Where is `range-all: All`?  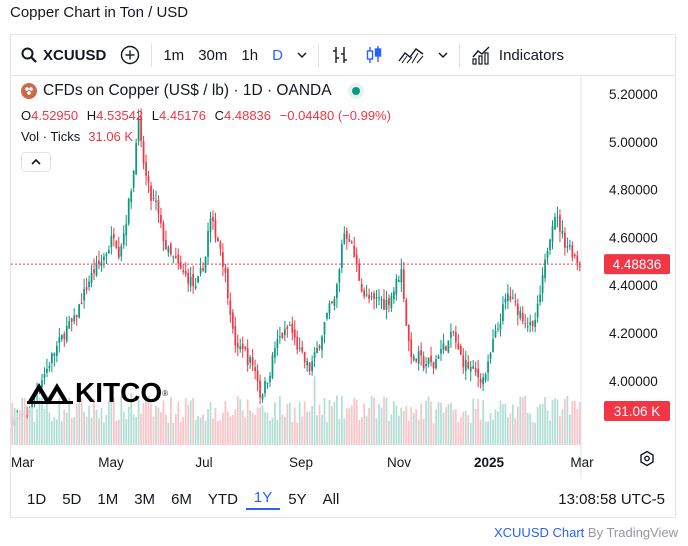 range-all: All is located at coordinates (331, 499).